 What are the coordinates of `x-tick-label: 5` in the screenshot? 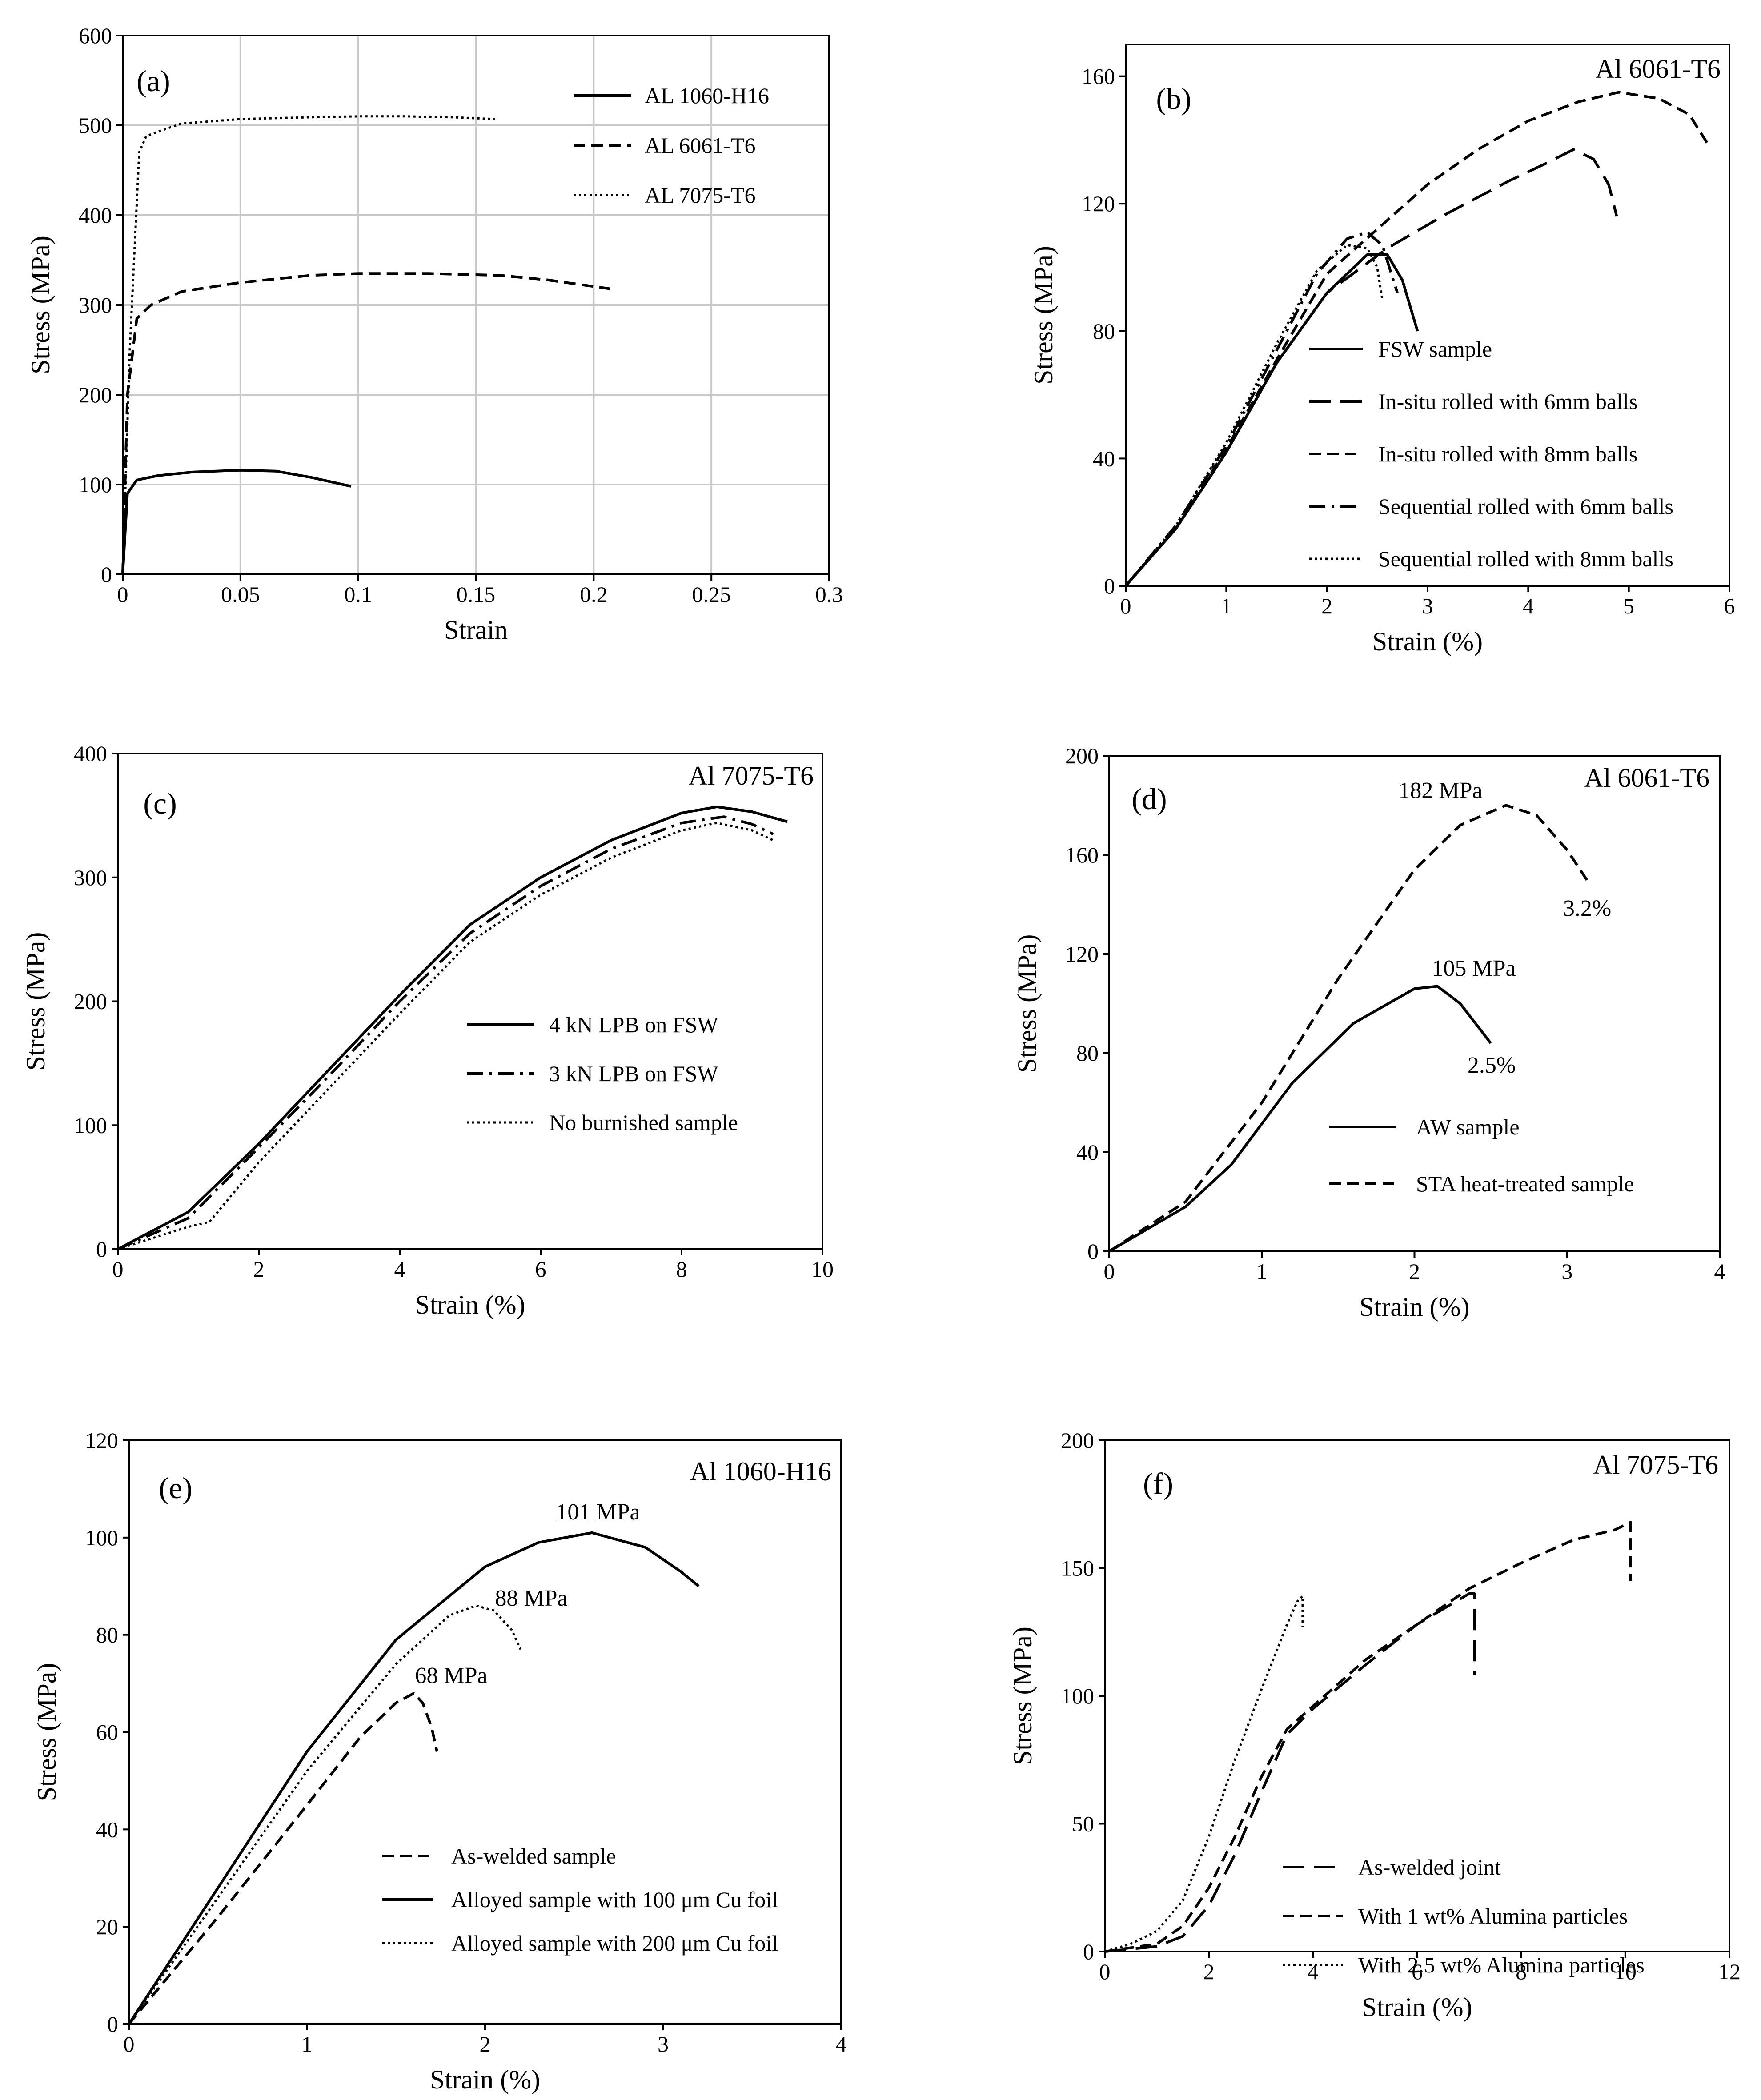 It's located at (1629, 605).